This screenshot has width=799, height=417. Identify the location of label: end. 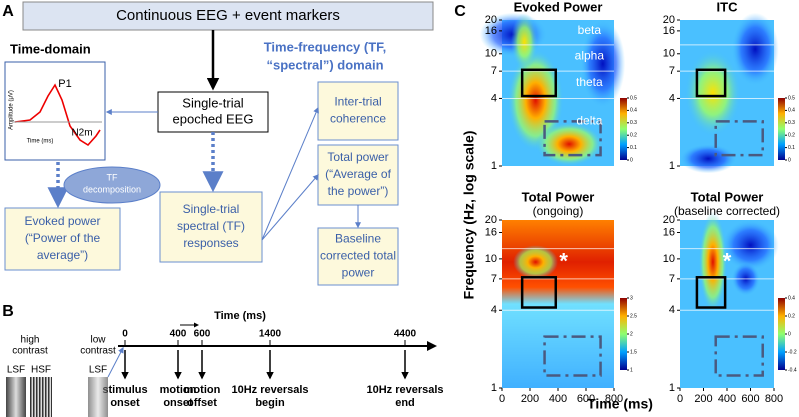
(405, 403).